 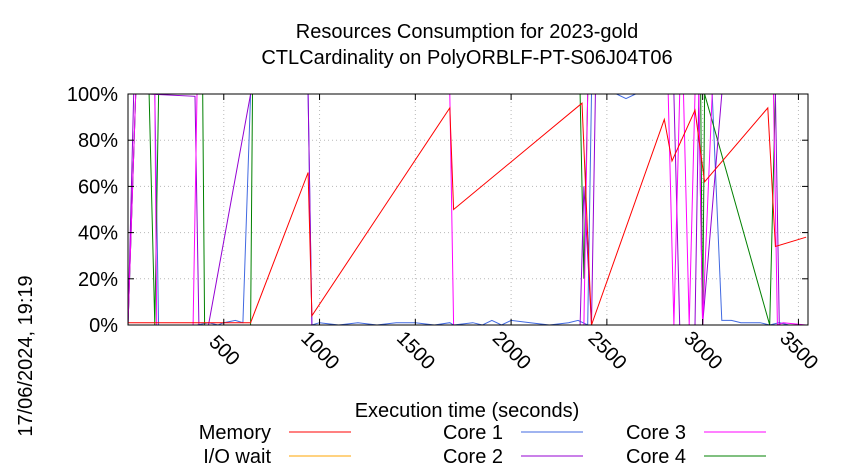 What do you see at coordinates (98, 187) in the screenshot?
I see `y-tick-label: 60%` at bounding box center [98, 187].